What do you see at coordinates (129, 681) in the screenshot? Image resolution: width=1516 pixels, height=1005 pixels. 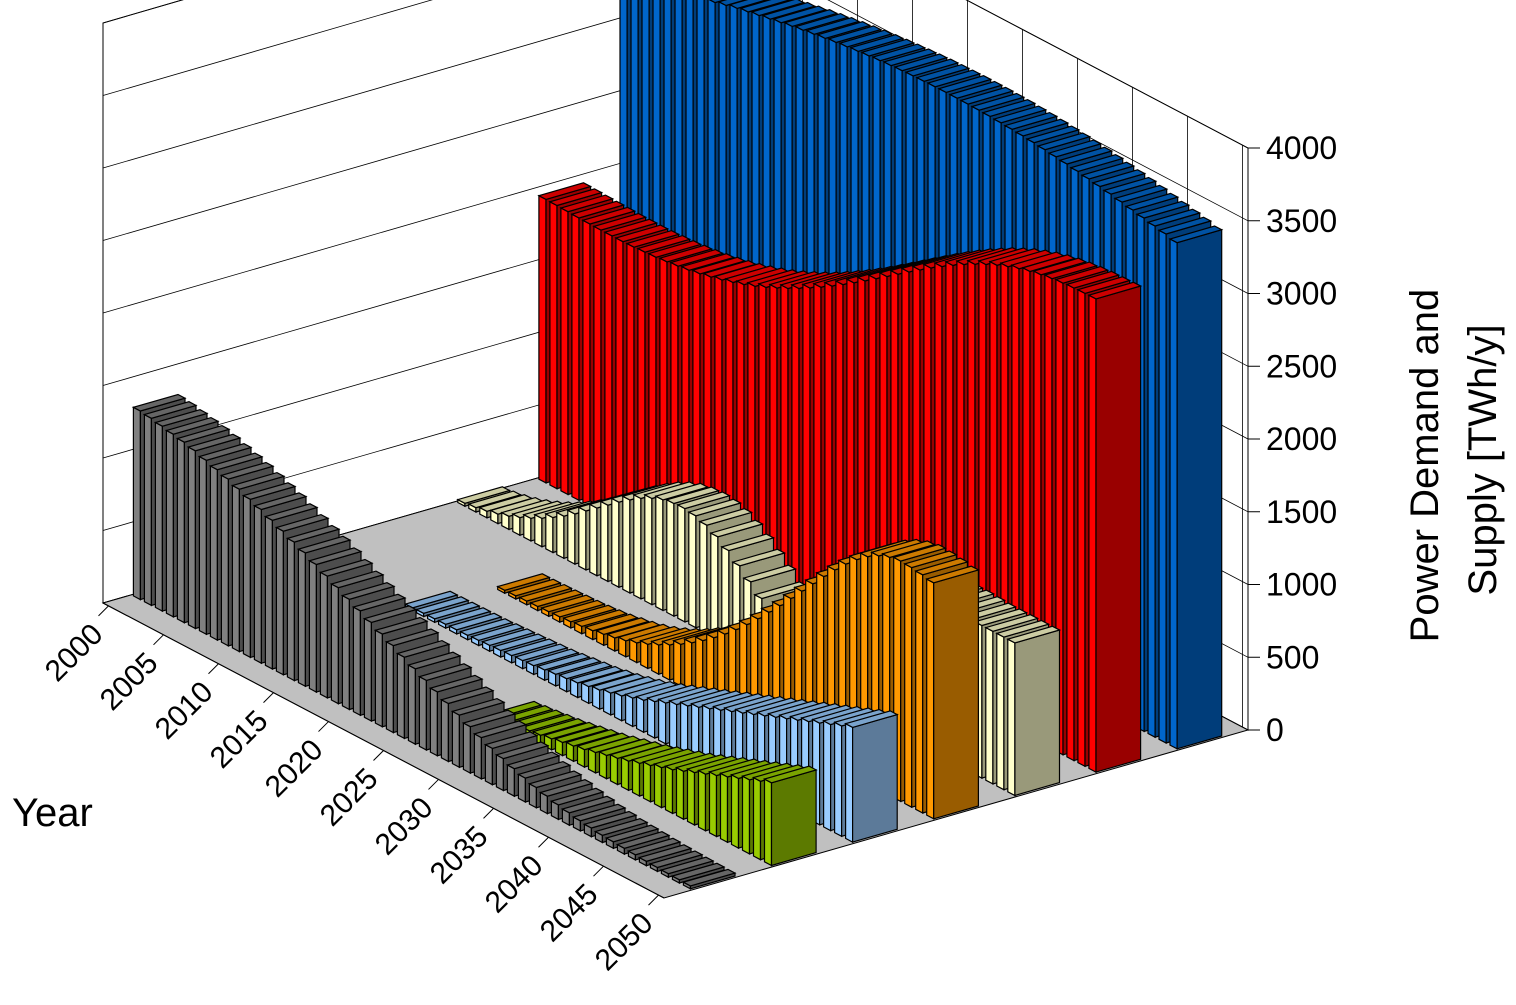 I see `x-tick-label: 2005` at bounding box center [129, 681].